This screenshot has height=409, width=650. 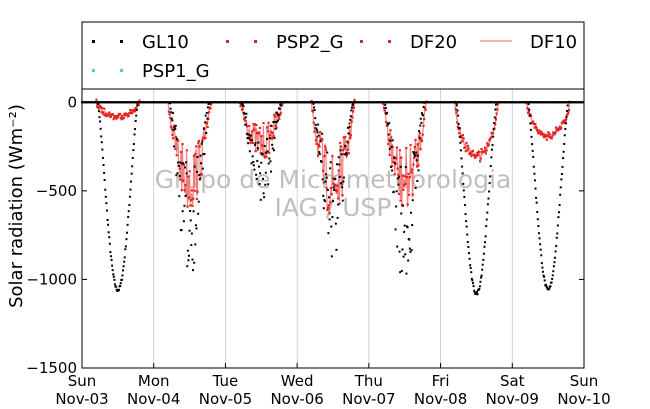 What do you see at coordinates (368, 399) in the screenshot?
I see `x-tick-label-date-4: Nov-07` at bounding box center [368, 399].